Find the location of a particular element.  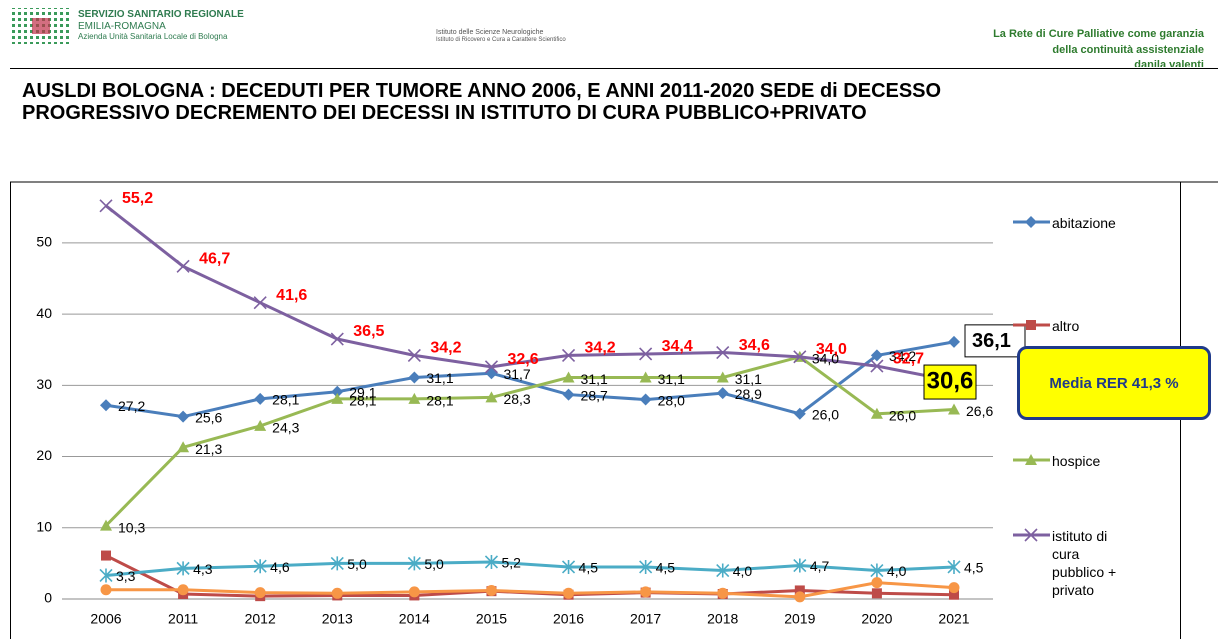

data-label: 34,2 is located at coordinates (600, 348).